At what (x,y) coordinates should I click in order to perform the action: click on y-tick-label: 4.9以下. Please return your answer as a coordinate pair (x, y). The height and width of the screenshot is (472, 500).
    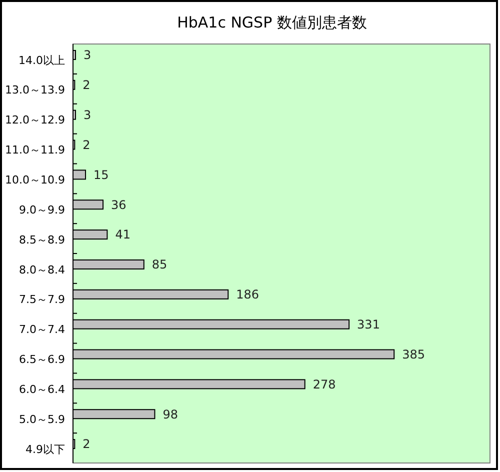
    Looking at the image, I should click on (45, 449).